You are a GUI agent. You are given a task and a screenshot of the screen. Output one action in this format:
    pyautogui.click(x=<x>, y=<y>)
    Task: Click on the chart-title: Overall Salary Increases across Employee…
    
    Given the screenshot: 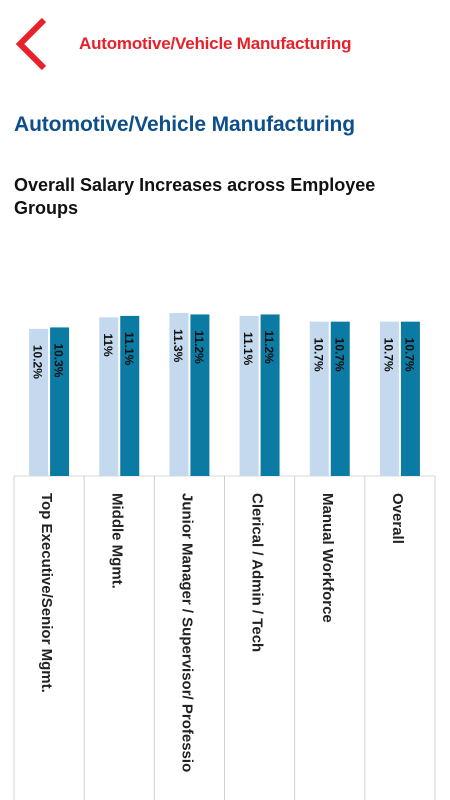 What is the action you would take?
    pyautogui.click(x=195, y=196)
    